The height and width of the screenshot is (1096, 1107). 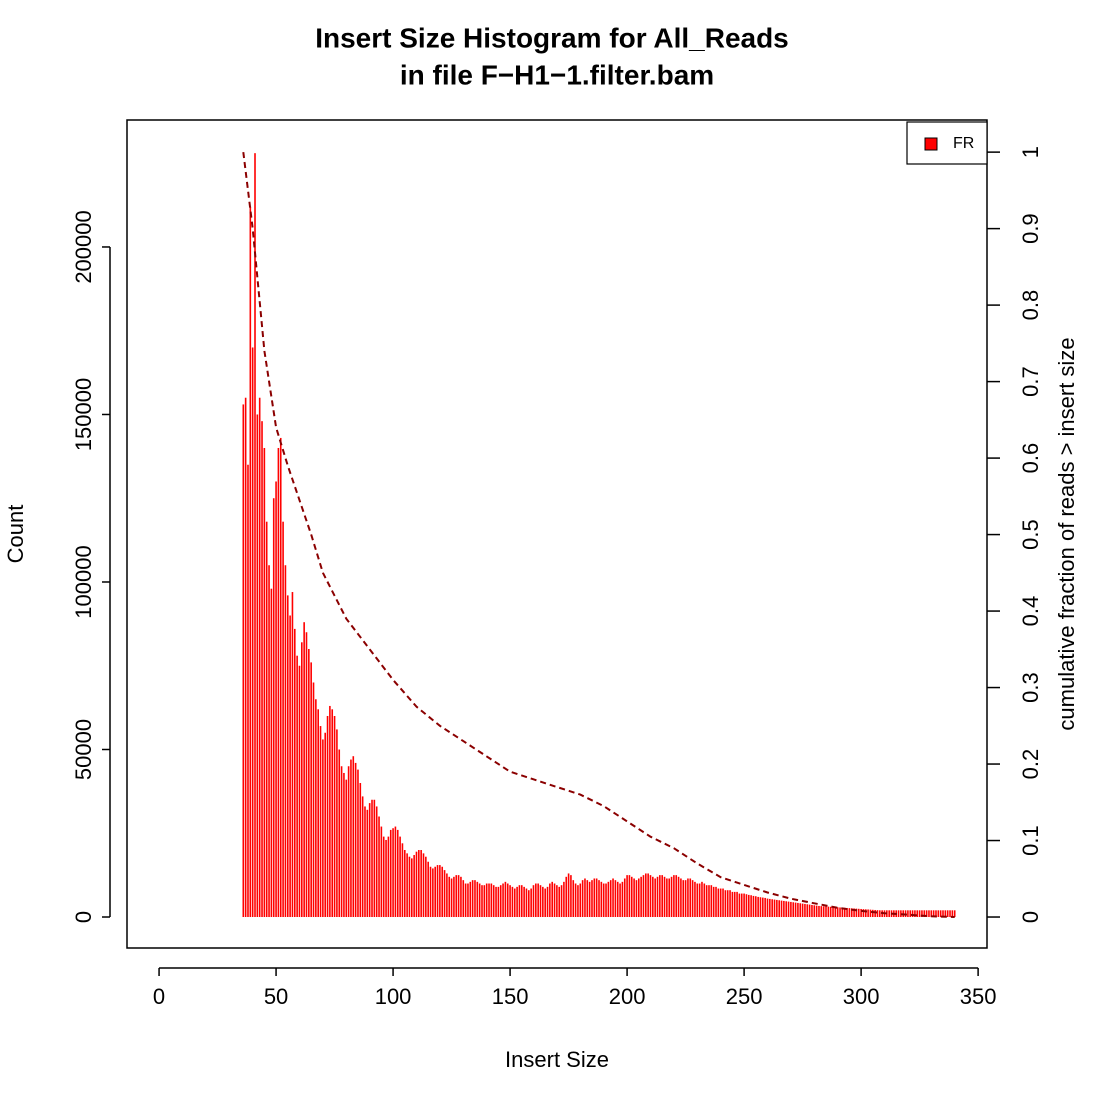 I want to click on y2-tick-label: 0.5, so click(x=1030, y=534).